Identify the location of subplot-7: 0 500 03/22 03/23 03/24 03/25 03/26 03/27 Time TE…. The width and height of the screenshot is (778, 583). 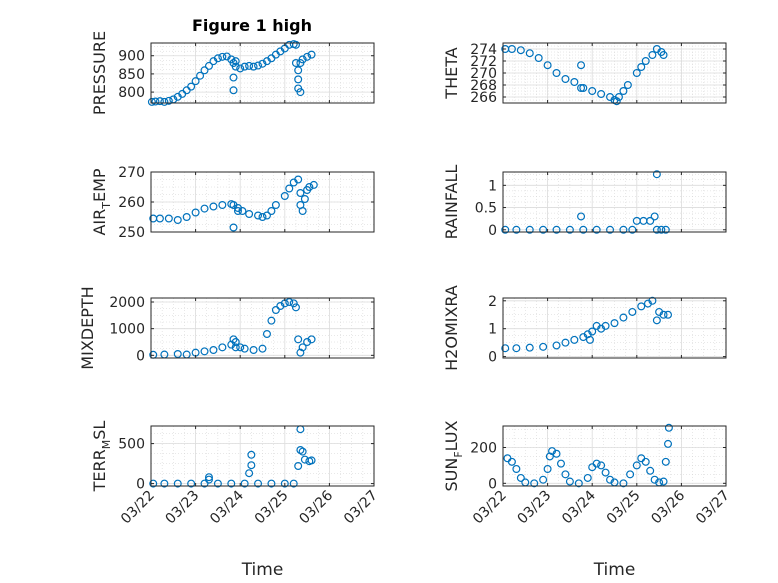
(235, 500).